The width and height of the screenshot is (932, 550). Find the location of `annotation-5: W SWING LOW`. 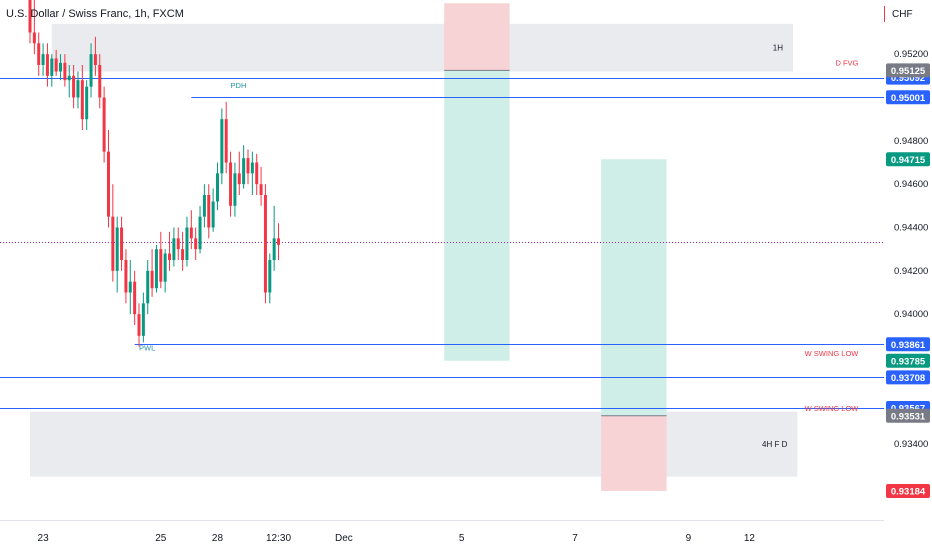

annotation-5: W SWING LOW is located at coordinates (832, 408).